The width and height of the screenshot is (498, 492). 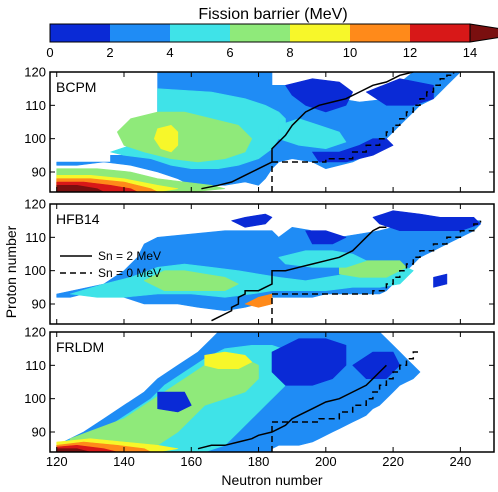 I want to click on panel-label: HFB14, so click(x=78, y=219).